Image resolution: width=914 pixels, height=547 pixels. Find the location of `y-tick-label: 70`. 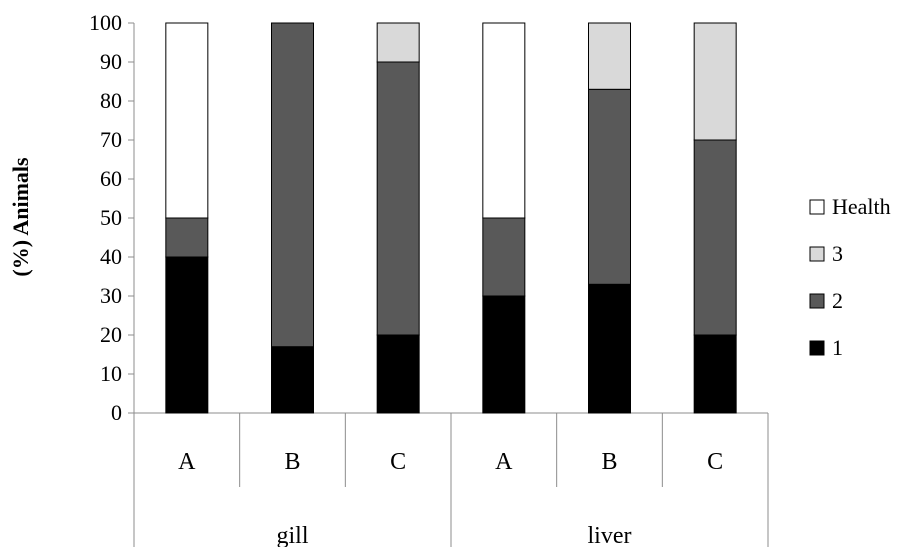

y-tick-label: 70 is located at coordinates (111, 139).